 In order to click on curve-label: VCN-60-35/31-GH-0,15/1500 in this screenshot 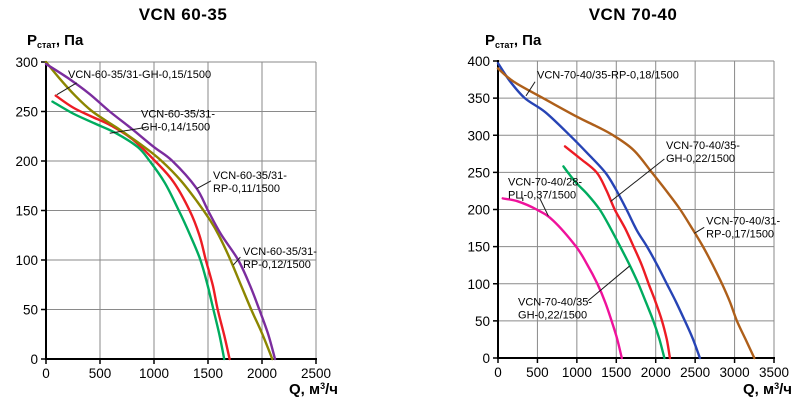, I will do `click(139, 75)`.